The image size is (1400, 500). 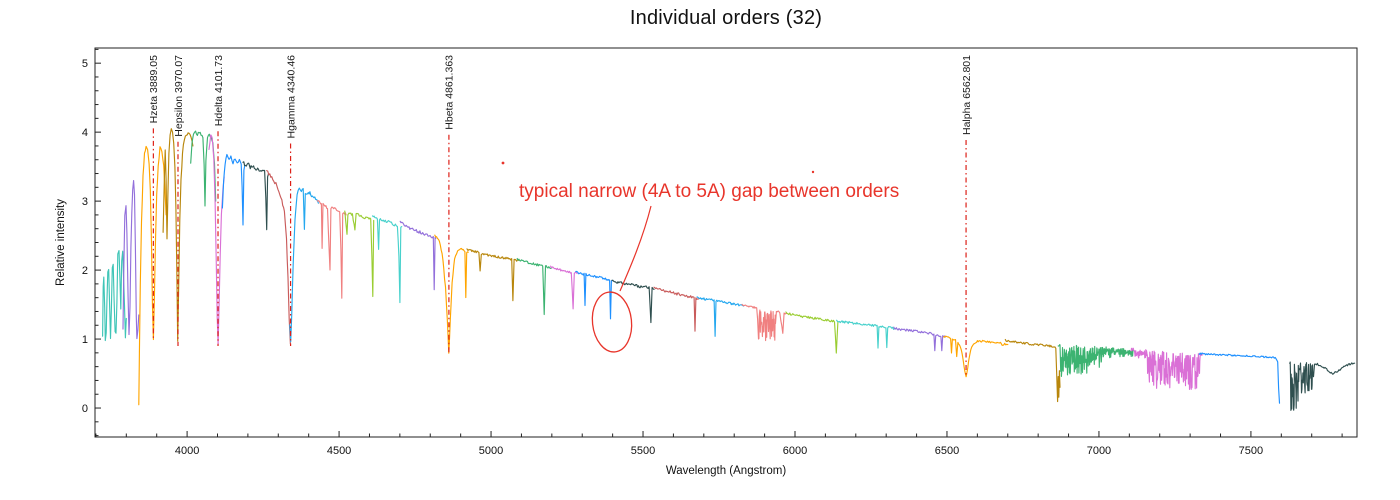 I want to click on y-tick-label: 2, so click(x=85, y=271).